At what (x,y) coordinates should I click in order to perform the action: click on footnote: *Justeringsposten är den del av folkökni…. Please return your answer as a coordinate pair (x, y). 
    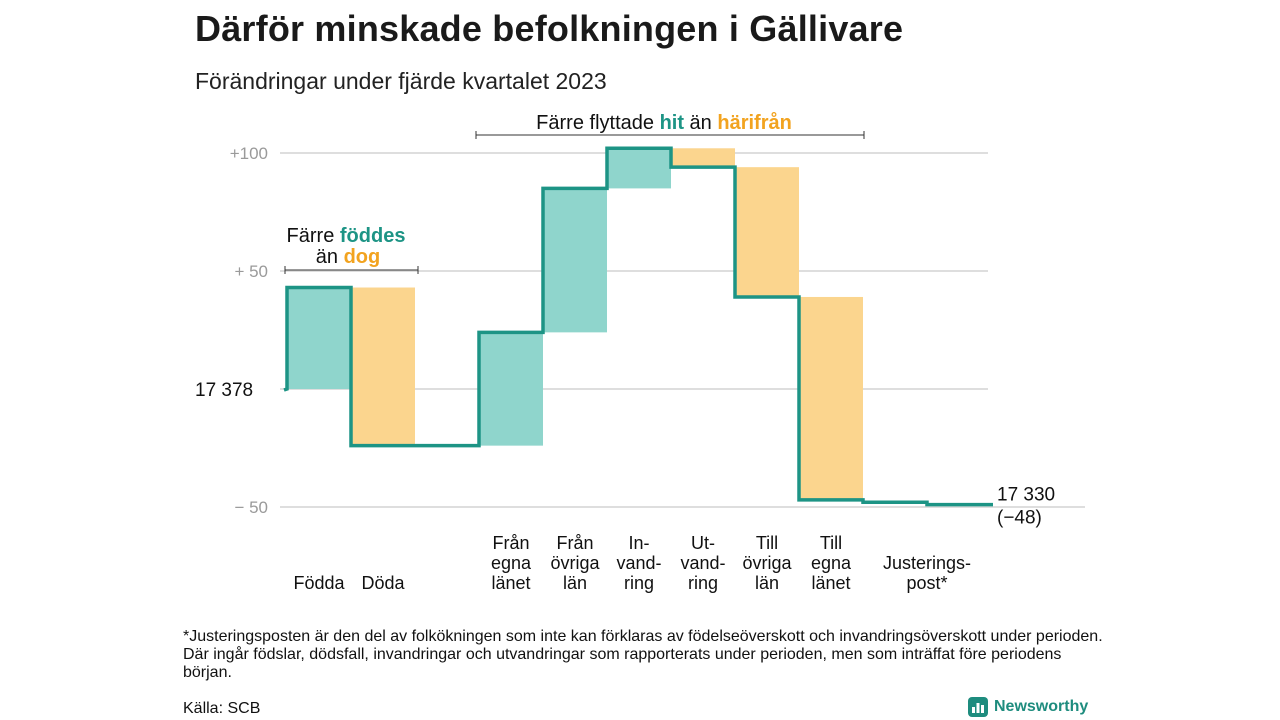
    Looking at the image, I should click on (643, 654).